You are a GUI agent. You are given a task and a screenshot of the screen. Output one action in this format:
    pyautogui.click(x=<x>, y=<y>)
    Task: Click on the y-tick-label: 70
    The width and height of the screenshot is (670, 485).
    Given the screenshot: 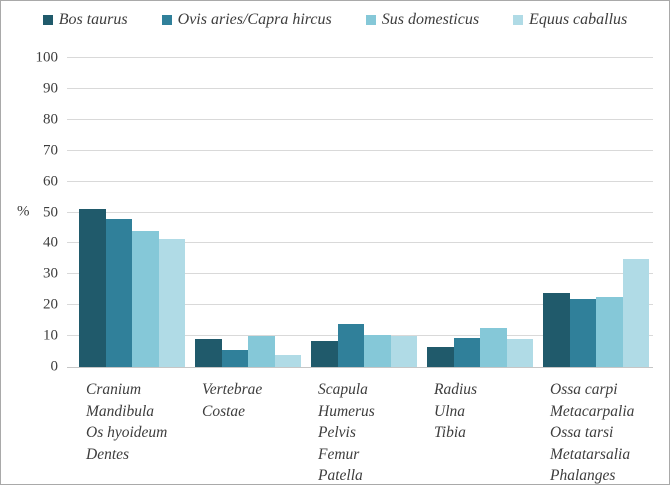 What is the action you would take?
    pyautogui.click(x=50, y=150)
    